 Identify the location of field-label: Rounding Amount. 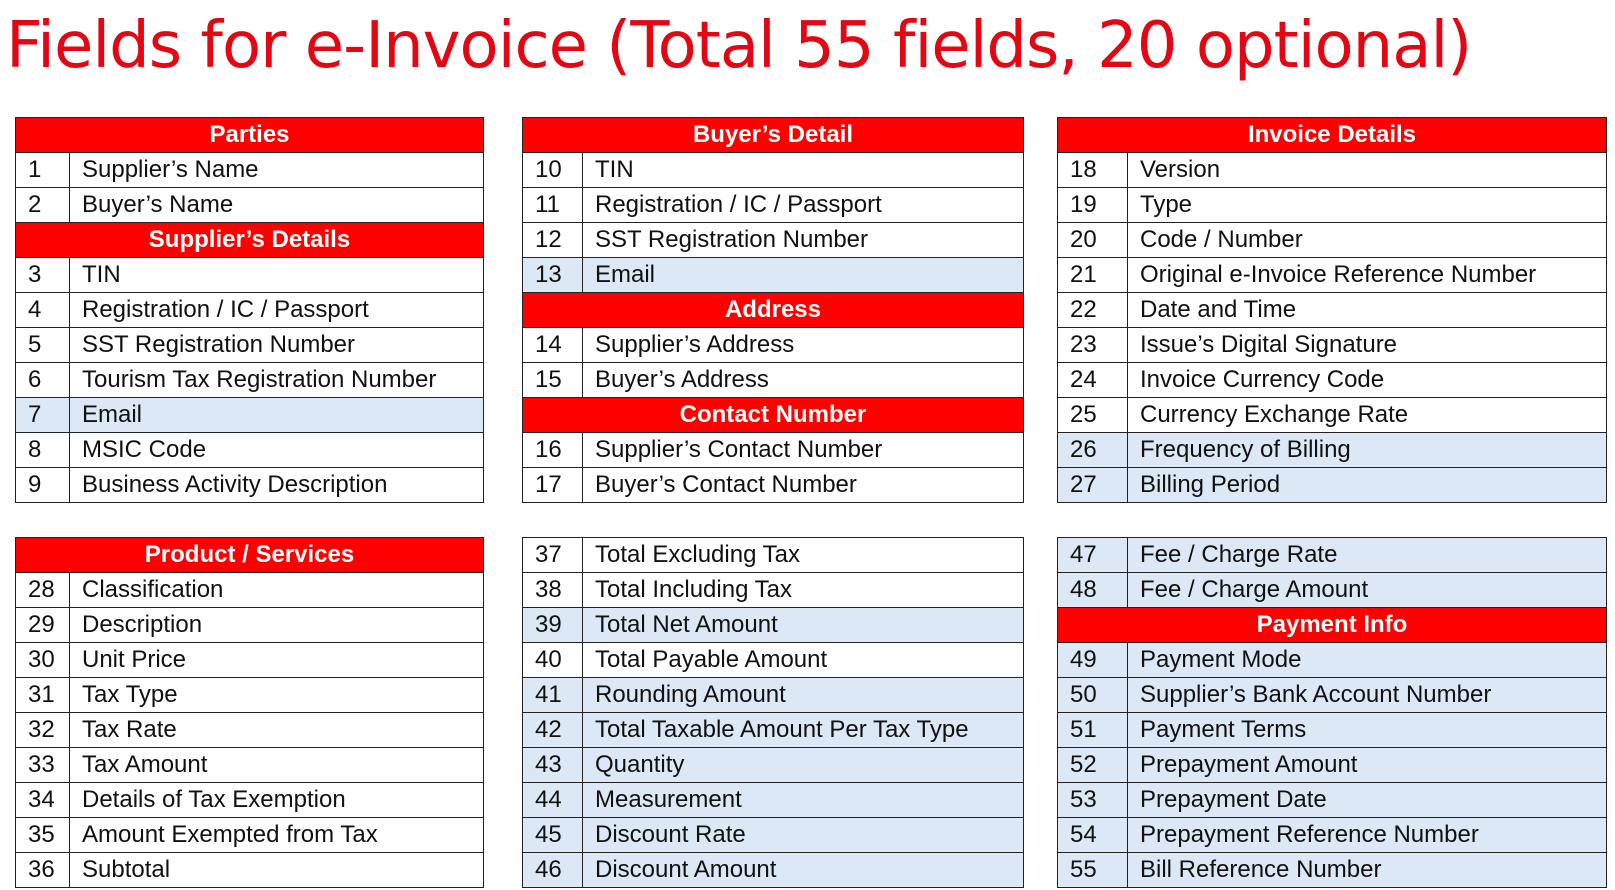
(690, 694).